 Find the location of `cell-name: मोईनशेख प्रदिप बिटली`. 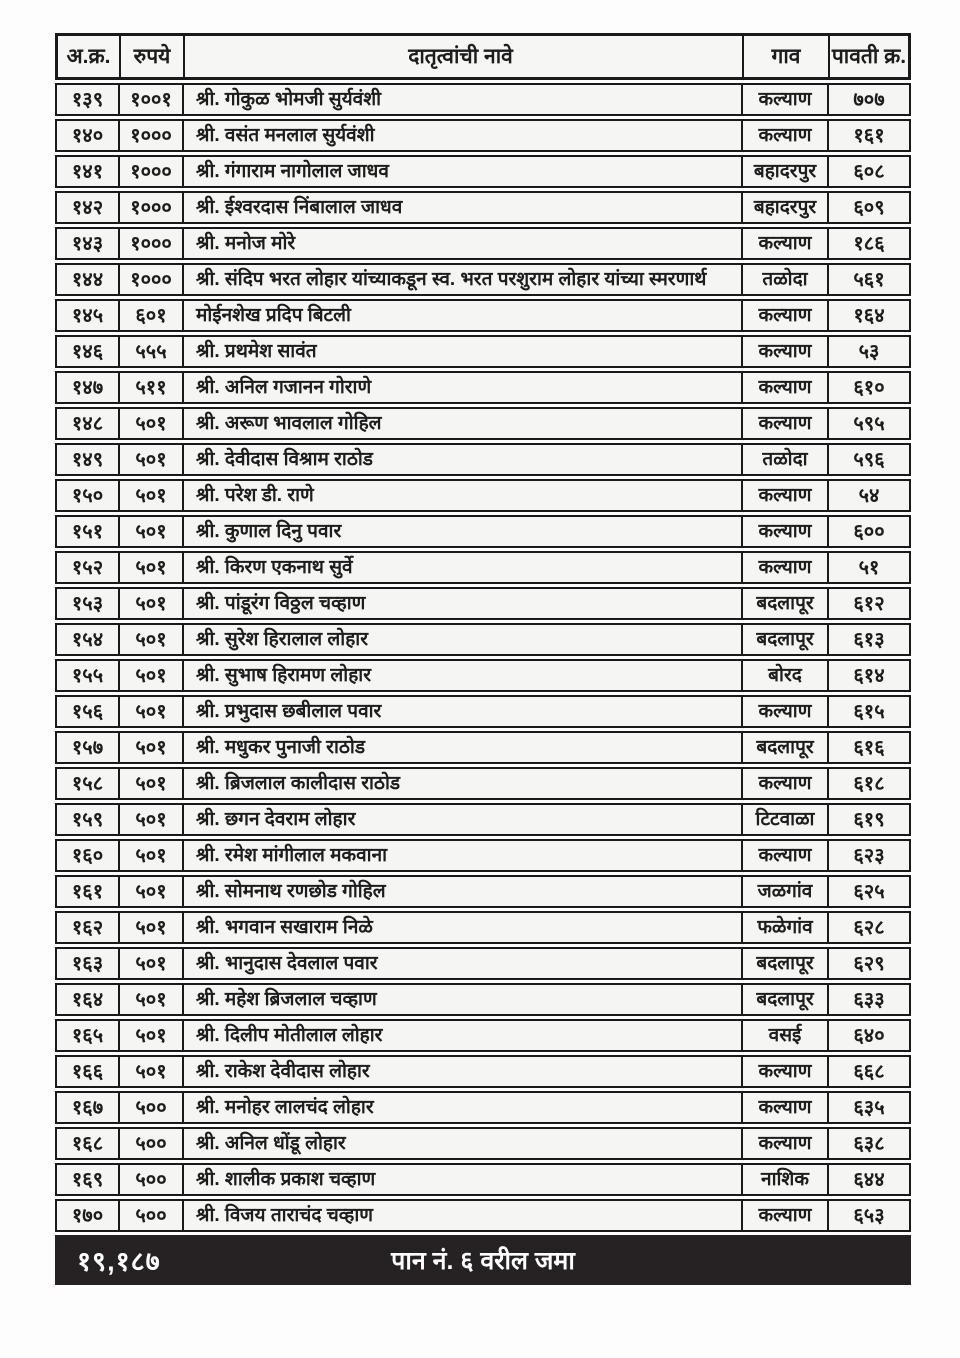

cell-name: मोईनशेख प्रदिप बिटली is located at coordinates (463, 315).